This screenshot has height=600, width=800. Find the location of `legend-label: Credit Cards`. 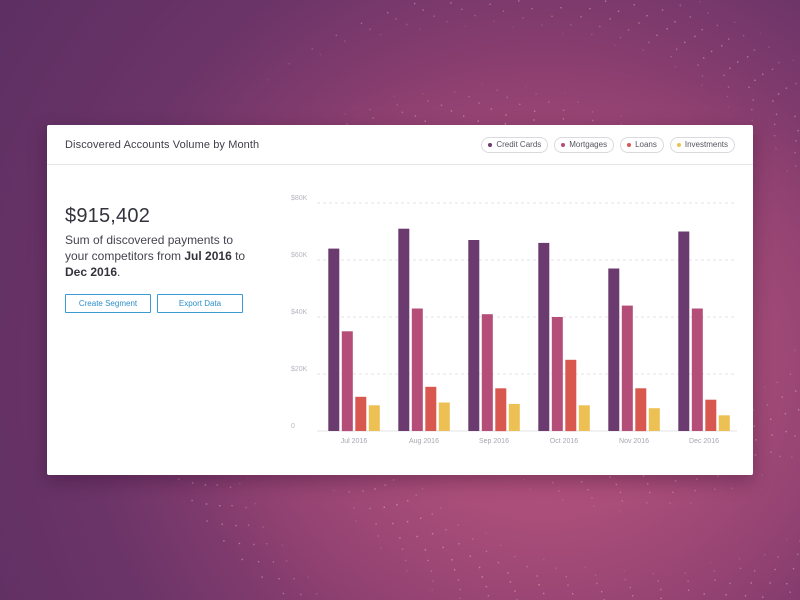

legend-label: Credit Cards is located at coordinates (519, 144).